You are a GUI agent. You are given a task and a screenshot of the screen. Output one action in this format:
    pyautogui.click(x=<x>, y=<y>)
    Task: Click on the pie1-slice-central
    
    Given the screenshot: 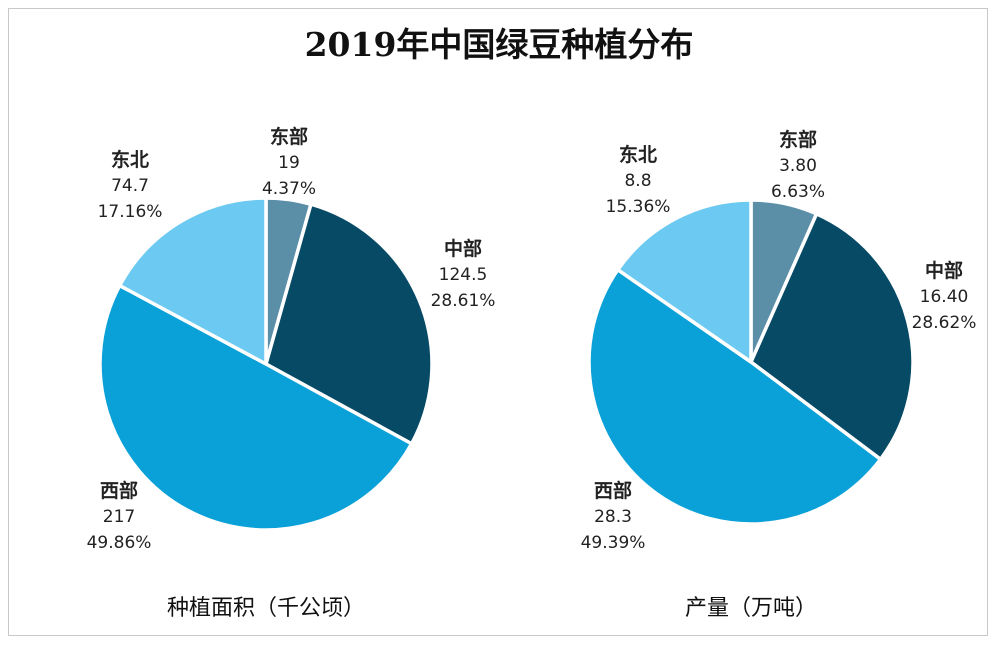 What is the action you would take?
    pyautogui.click(x=349, y=324)
    